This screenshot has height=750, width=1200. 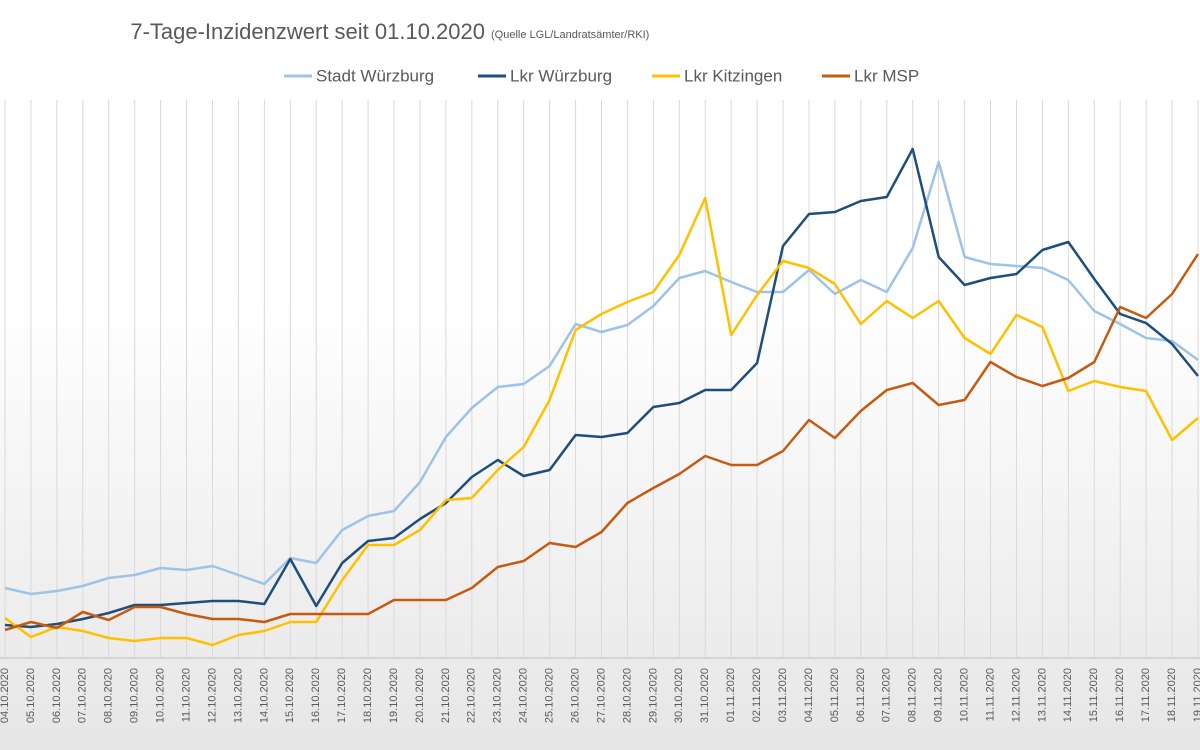 I want to click on x-tick-label: 15.11.2020, so click(x=1094, y=695).